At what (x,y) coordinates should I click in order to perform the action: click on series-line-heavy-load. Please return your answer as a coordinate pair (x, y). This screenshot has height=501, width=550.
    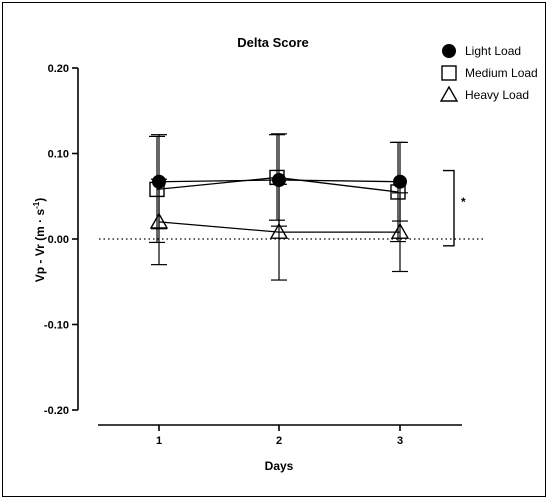
    Looking at the image, I should click on (279, 227).